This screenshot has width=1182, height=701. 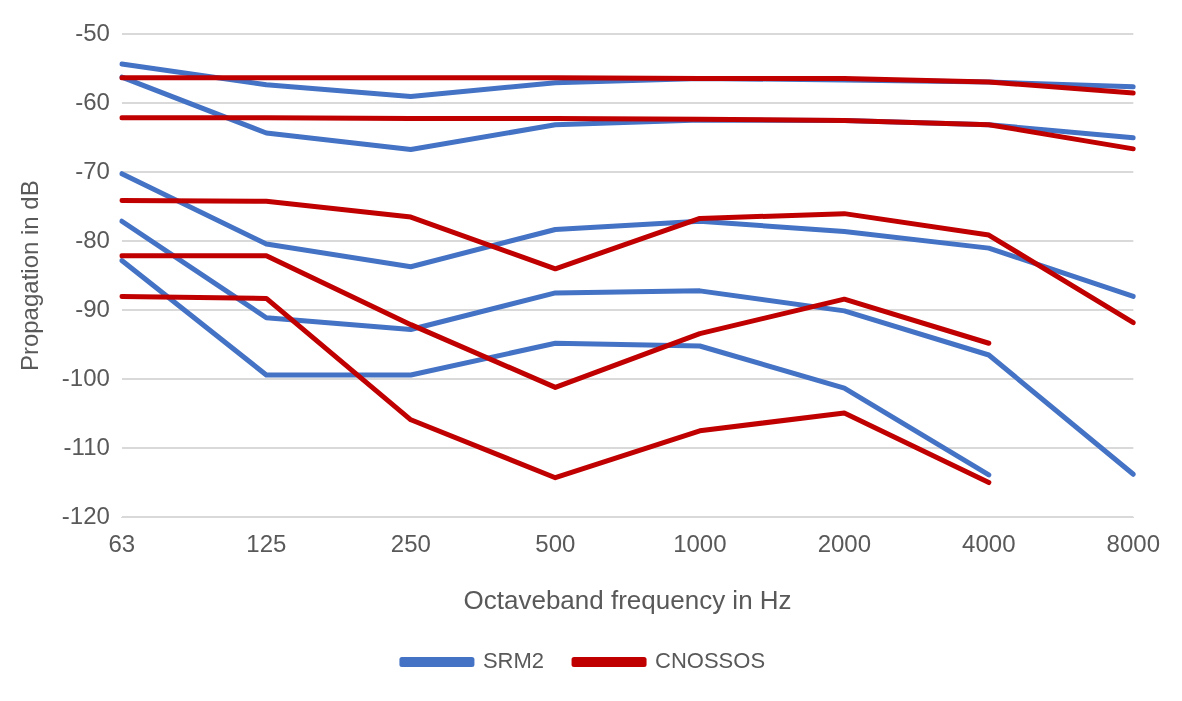 What do you see at coordinates (92, 239) in the screenshot?
I see `y-tick-label: -80` at bounding box center [92, 239].